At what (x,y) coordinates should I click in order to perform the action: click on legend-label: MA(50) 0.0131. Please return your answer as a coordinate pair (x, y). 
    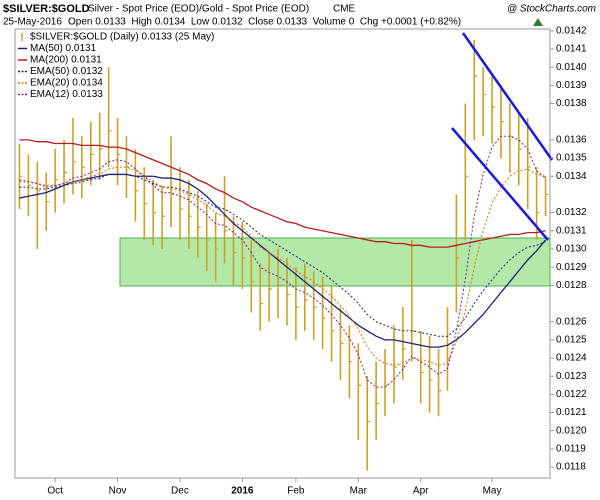
    Looking at the image, I should click on (63, 48).